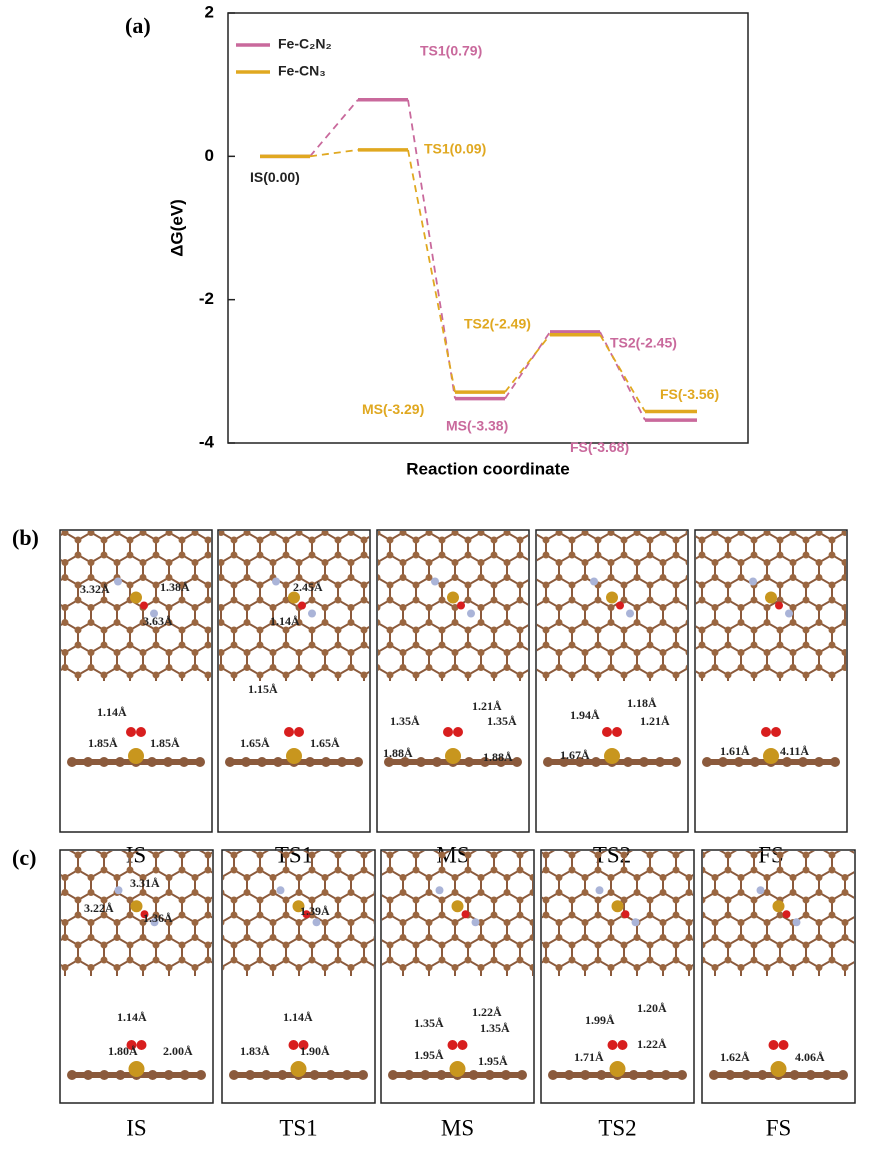  I want to click on structure-panel: 1.22Å 1.35Å 1.35Å 1.95Å 1.95Å MS, so click(457, 994).